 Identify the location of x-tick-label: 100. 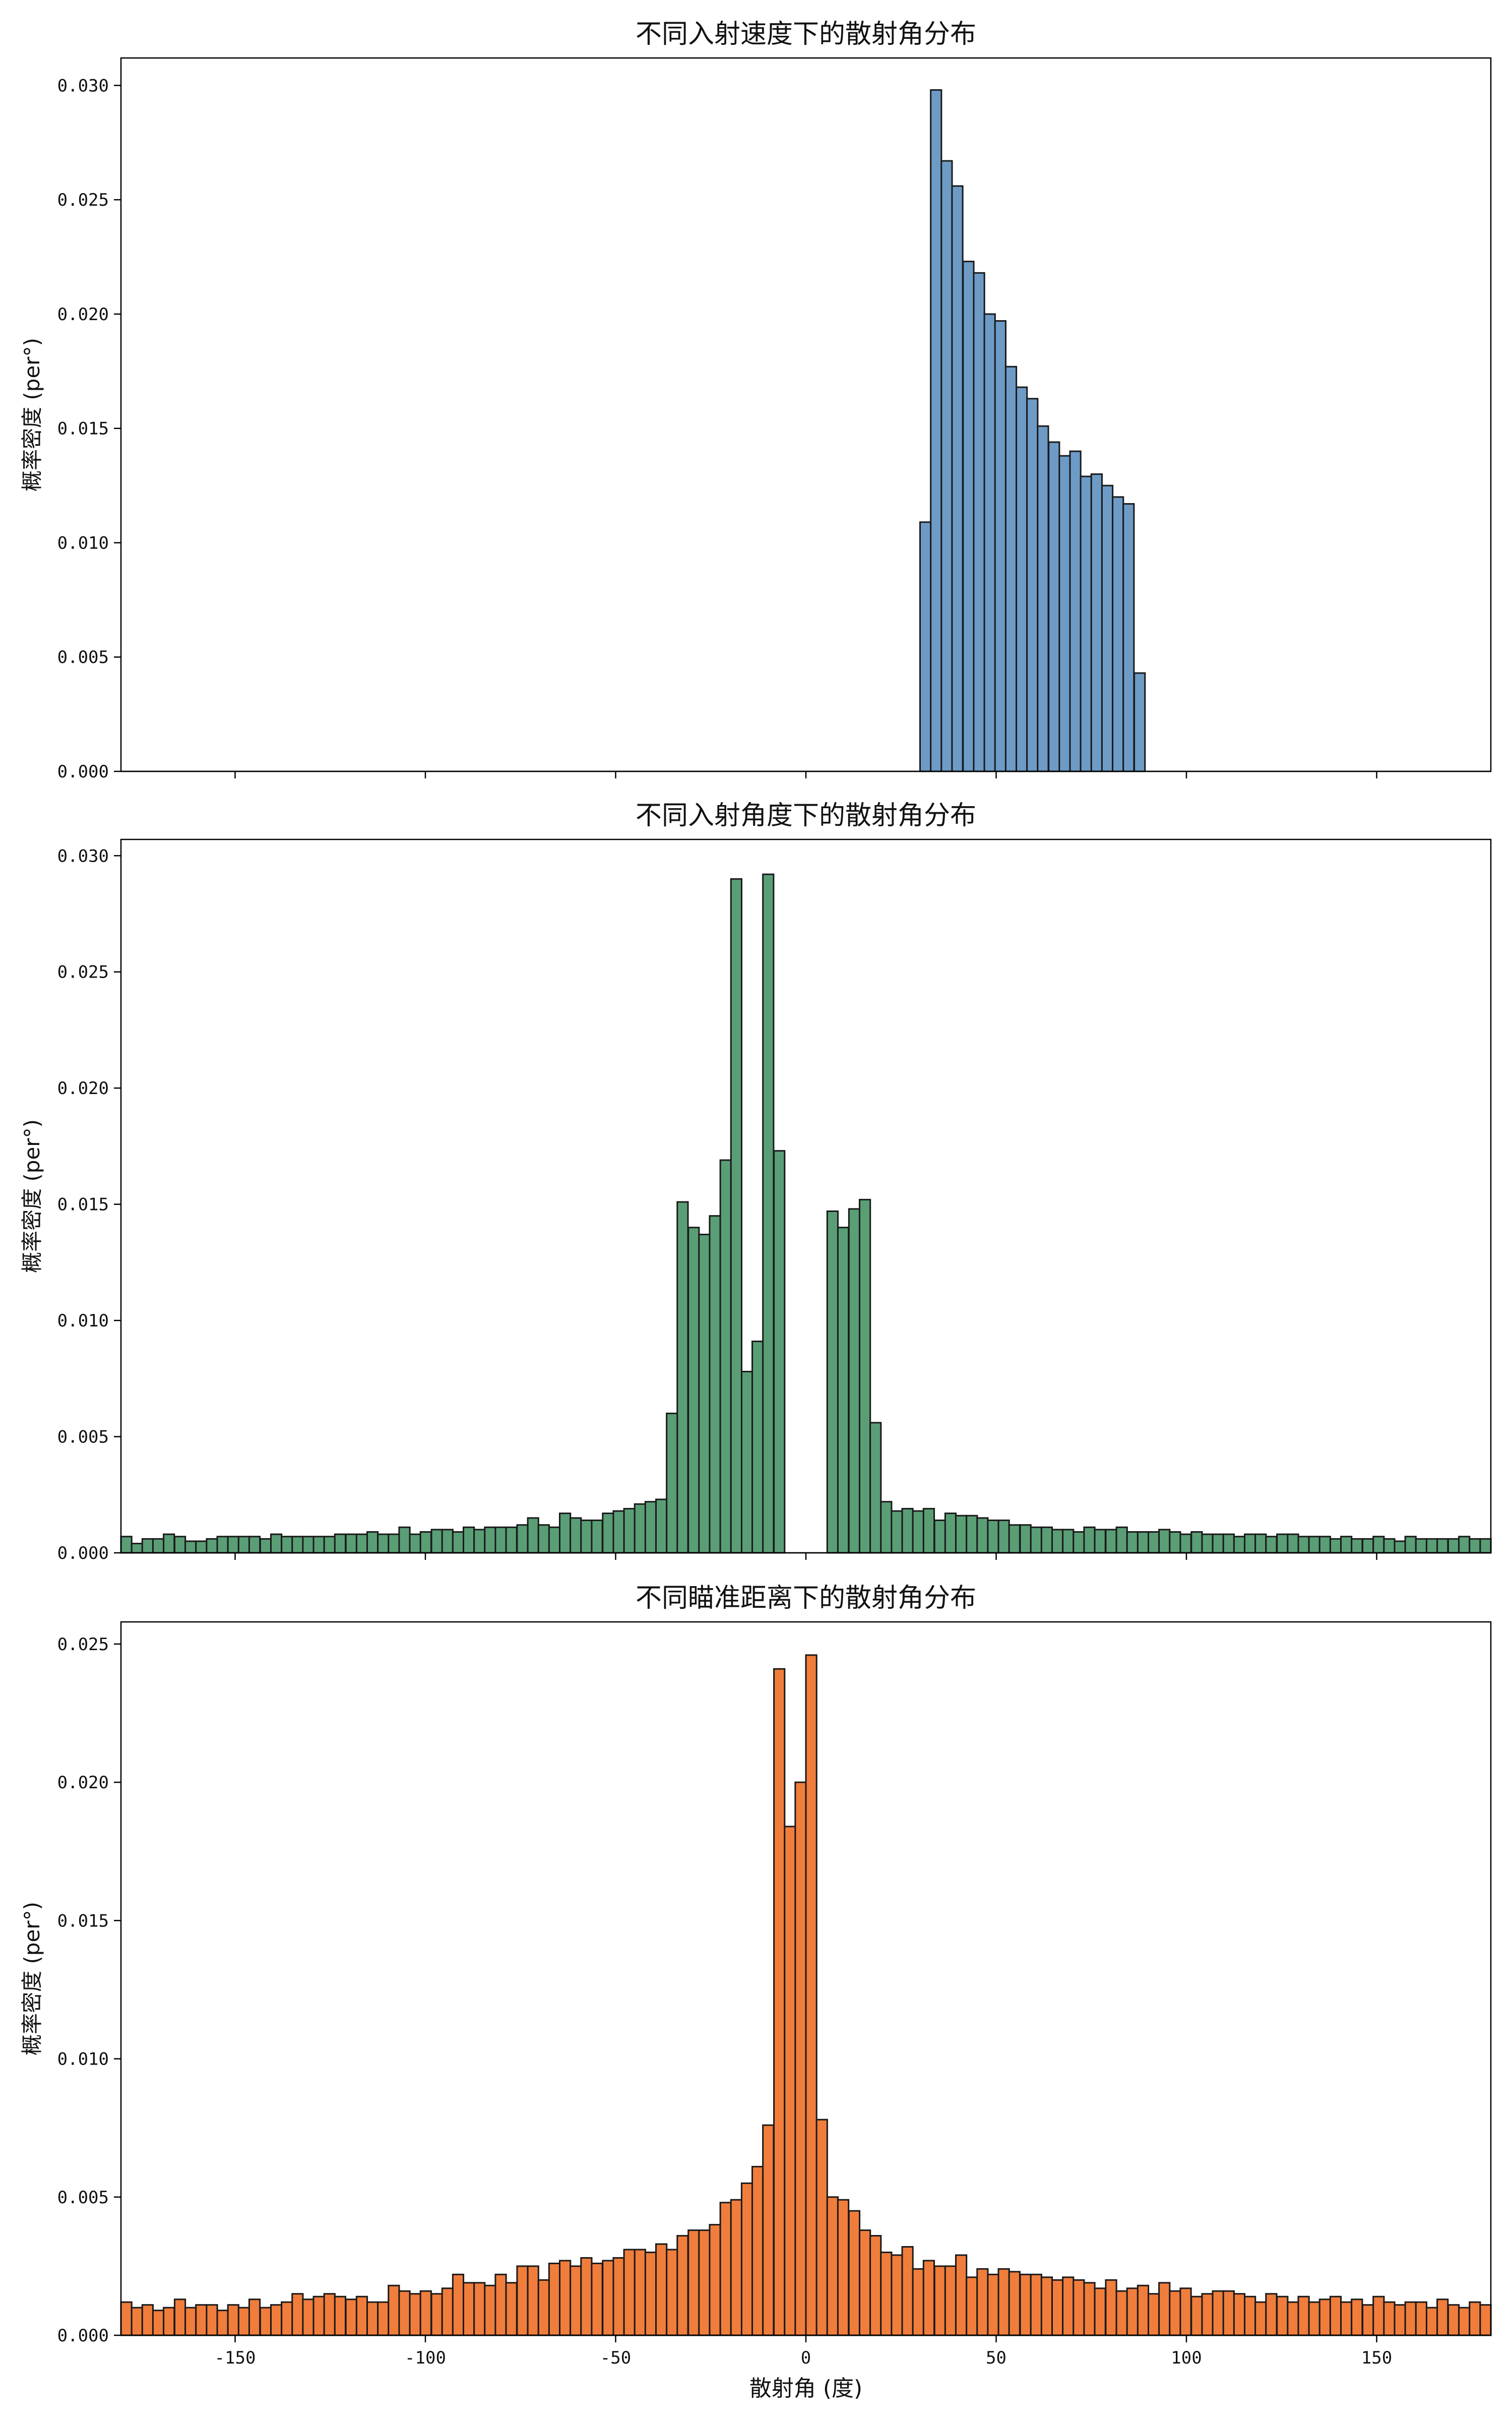
(1186, 2358).